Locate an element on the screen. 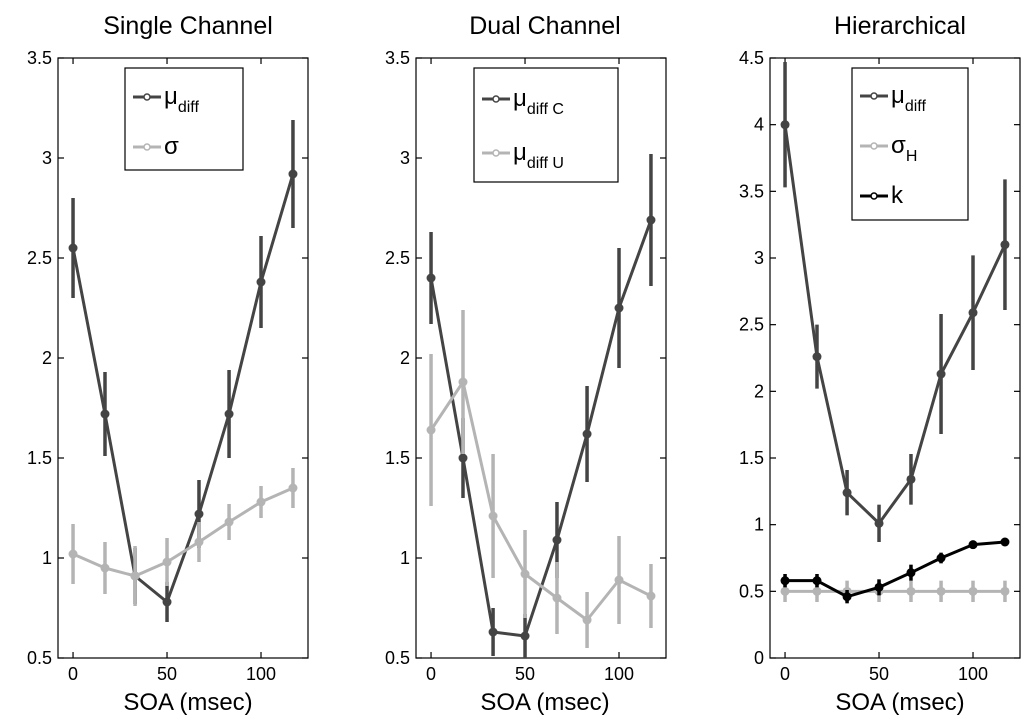 The width and height of the screenshot is (1027, 718). legend-marker-sigma is located at coordinates (147, 147).